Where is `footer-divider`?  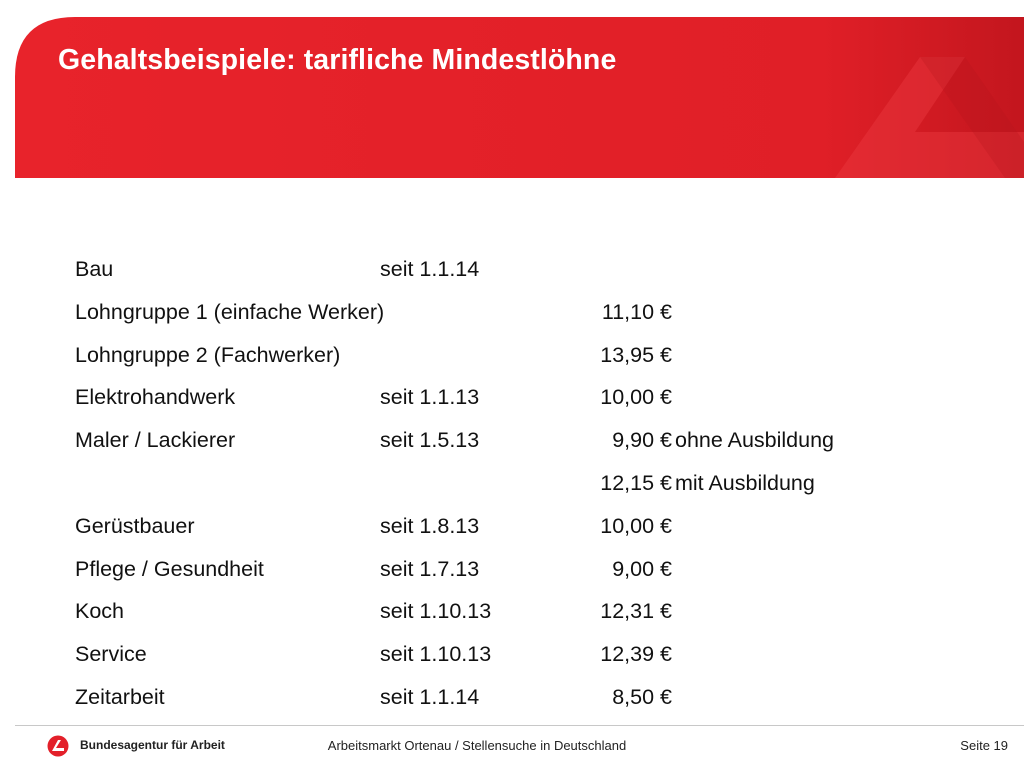 footer-divider is located at coordinates (519, 725).